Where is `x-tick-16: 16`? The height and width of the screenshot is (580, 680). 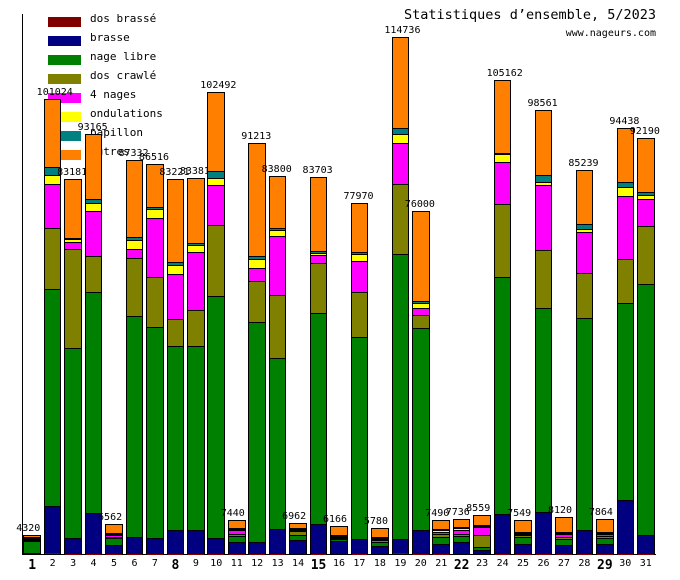 x-tick-16: 16 is located at coordinates (338, 563).